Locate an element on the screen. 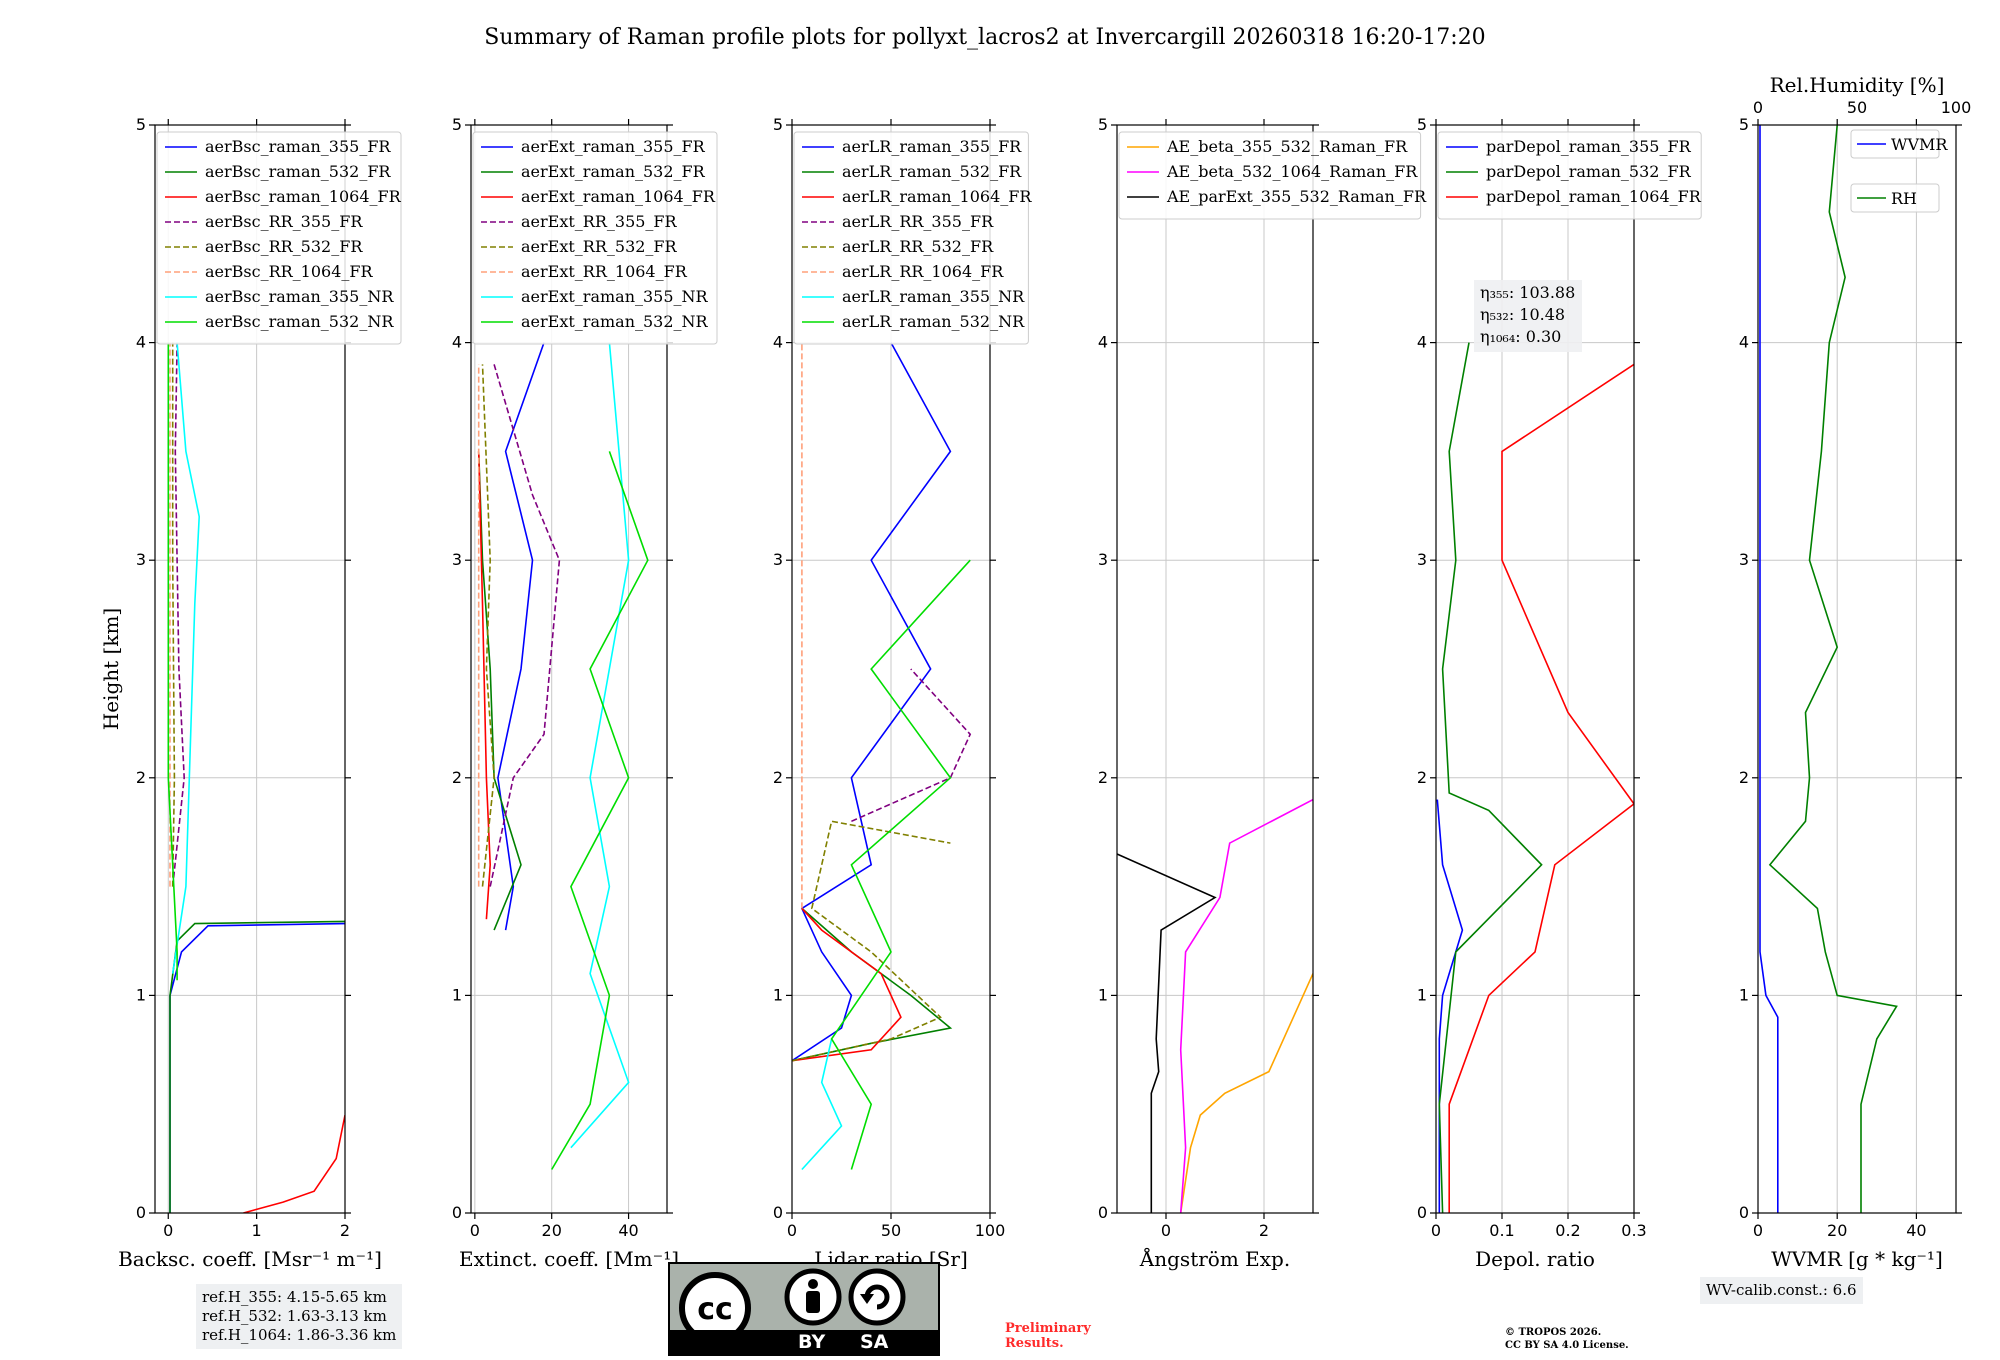 Image resolution: width=2000 pixels, height=1360 pixels. legend-label: aerBsc_RR_532_FR is located at coordinates (284, 246).